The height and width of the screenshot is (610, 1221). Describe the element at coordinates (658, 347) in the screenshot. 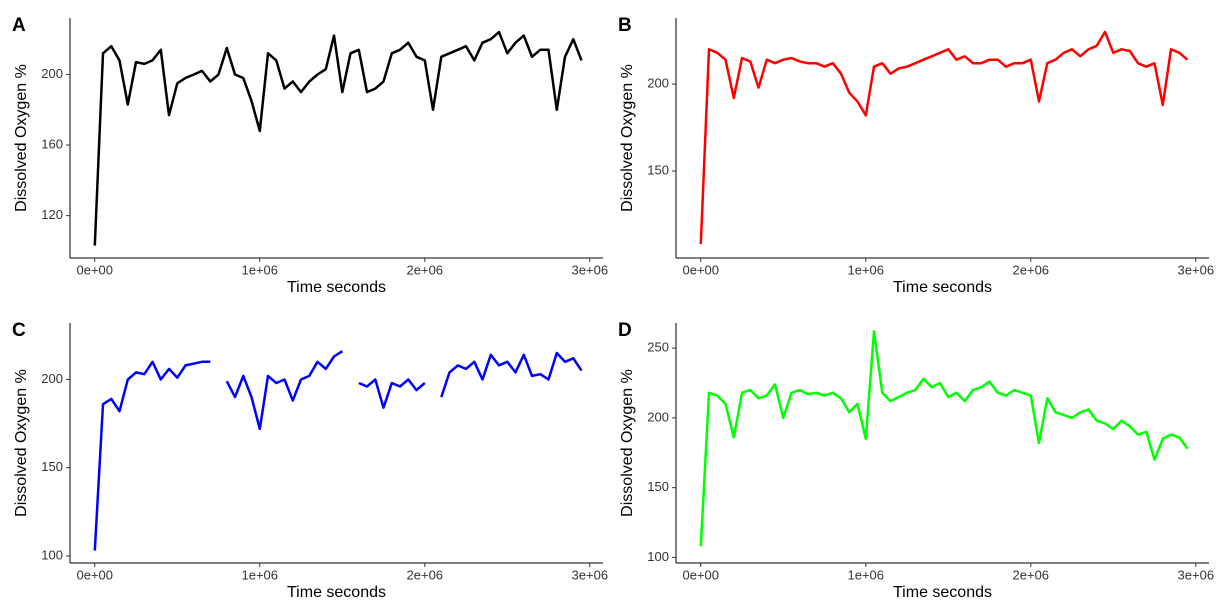

I see `y-tick-label: 250` at that location.